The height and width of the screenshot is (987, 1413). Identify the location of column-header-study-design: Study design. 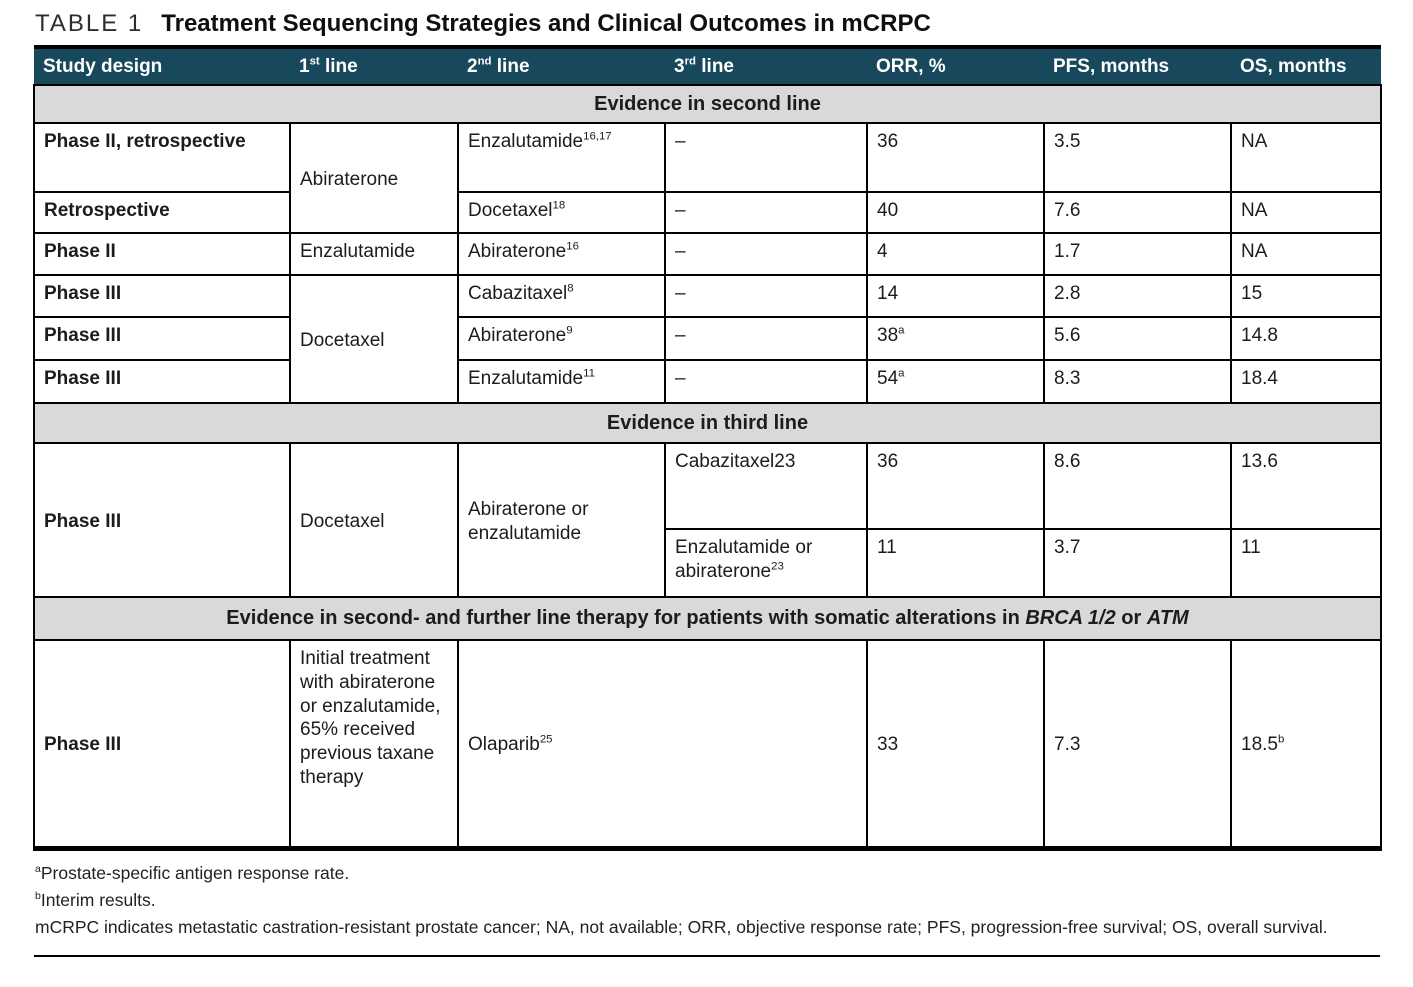
(162, 66).